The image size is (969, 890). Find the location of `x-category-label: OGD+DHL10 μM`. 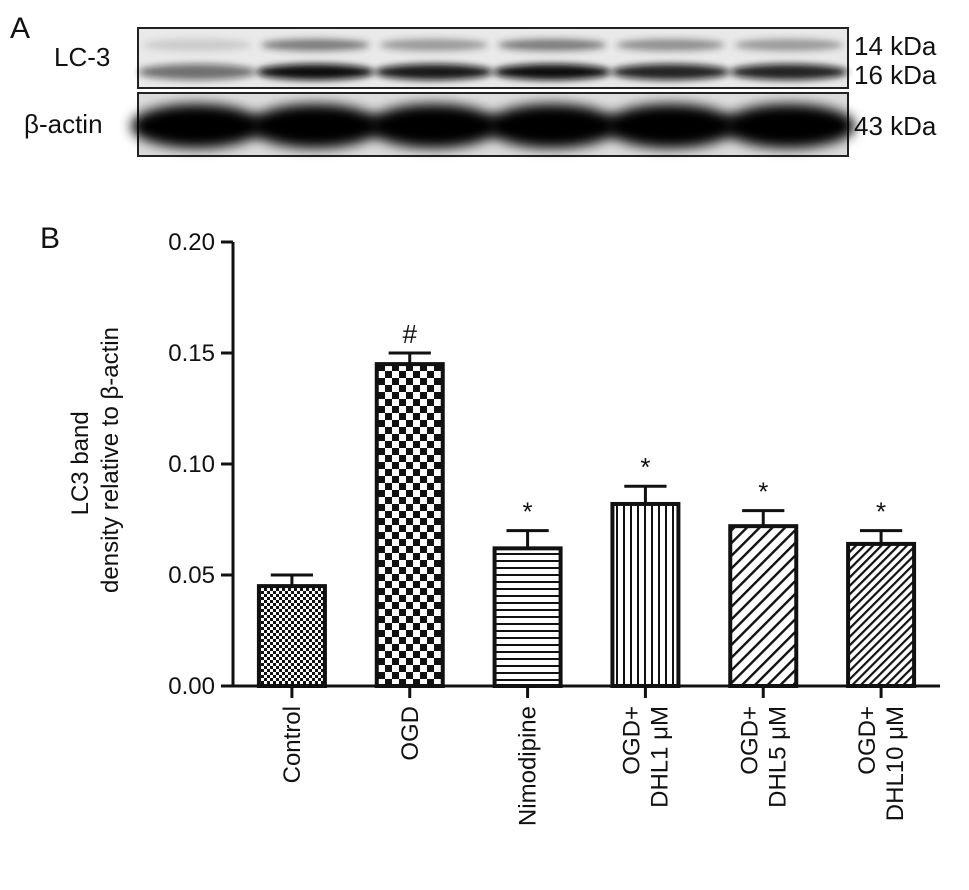

x-category-label: OGD+DHL10 μM is located at coordinates (881, 763).